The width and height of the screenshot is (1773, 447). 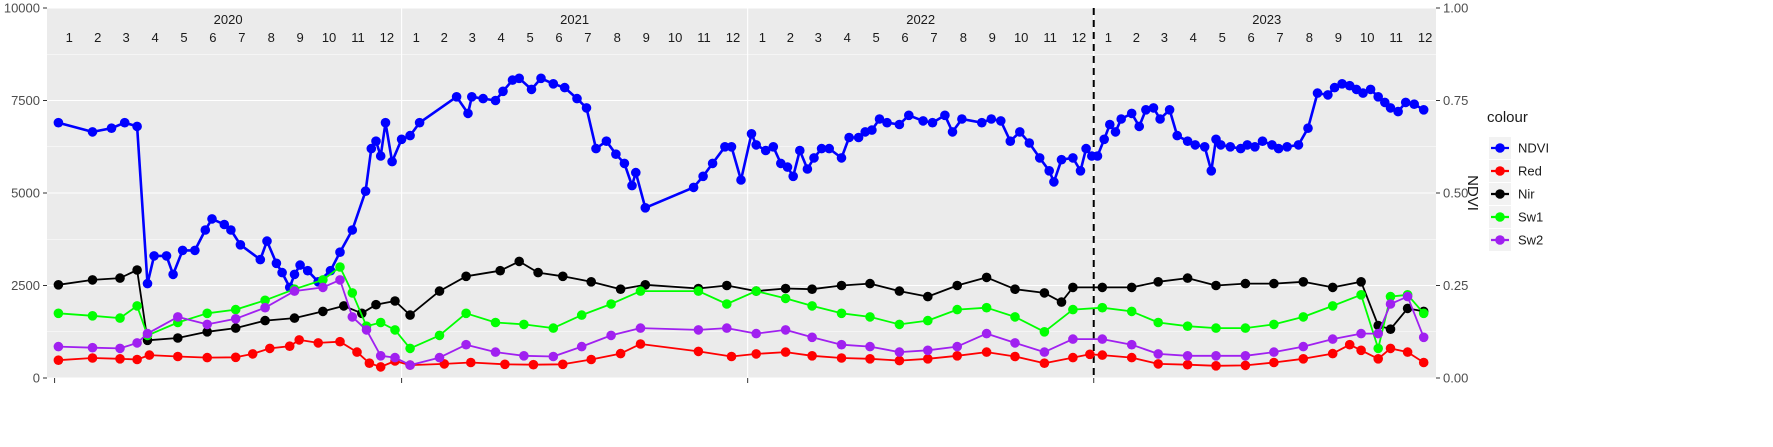 I want to click on month-label: 11, so click(x=1396, y=37).